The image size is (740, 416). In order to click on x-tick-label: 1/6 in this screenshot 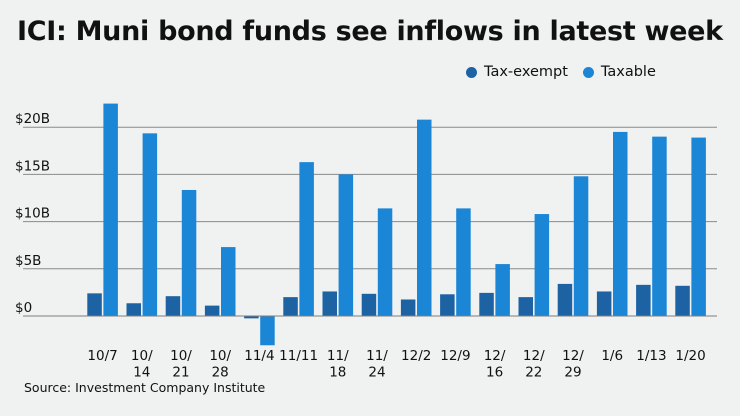, I will do `click(612, 356)`.